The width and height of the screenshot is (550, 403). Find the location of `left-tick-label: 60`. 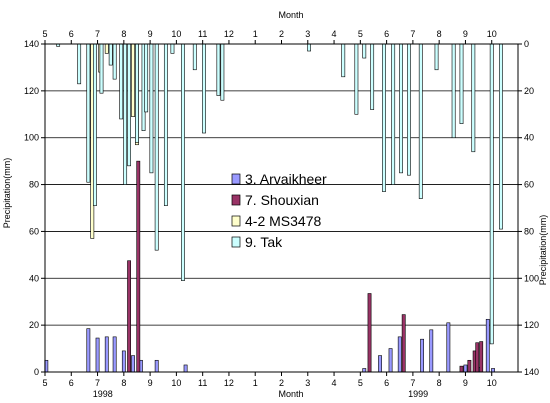

left-tick-label: 60 is located at coordinates (34, 231).